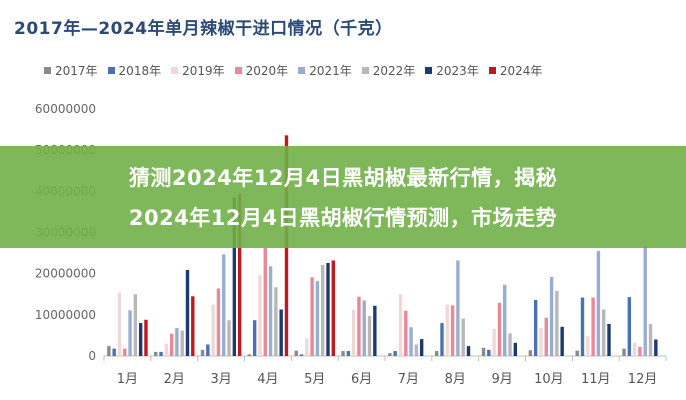  Describe the element at coordinates (198, 70) in the screenshot. I see `legend-item: 2019年` at that location.